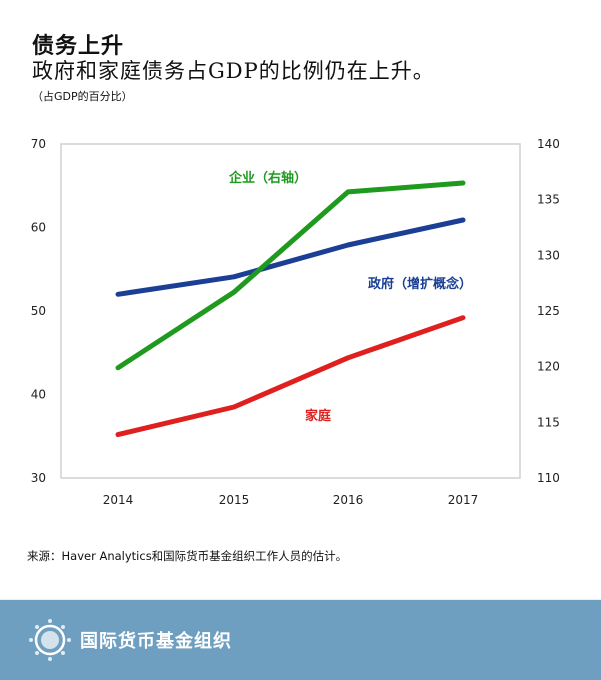  What do you see at coordinates (267, 178) in the screenshot?
I see `series-label: 企业（右轴）` at bounding box center [267, 178].